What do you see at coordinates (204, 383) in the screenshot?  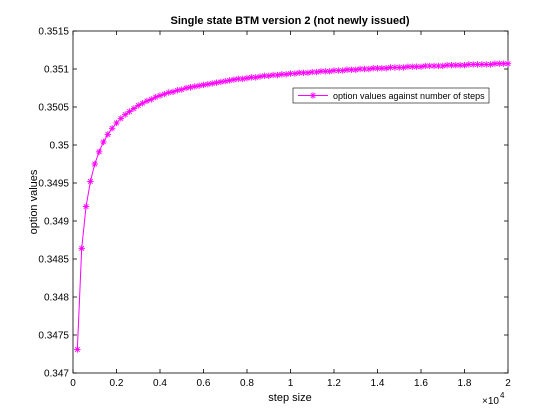 I see `x-tick-label: 0.6` at bounding box center [204, 383].